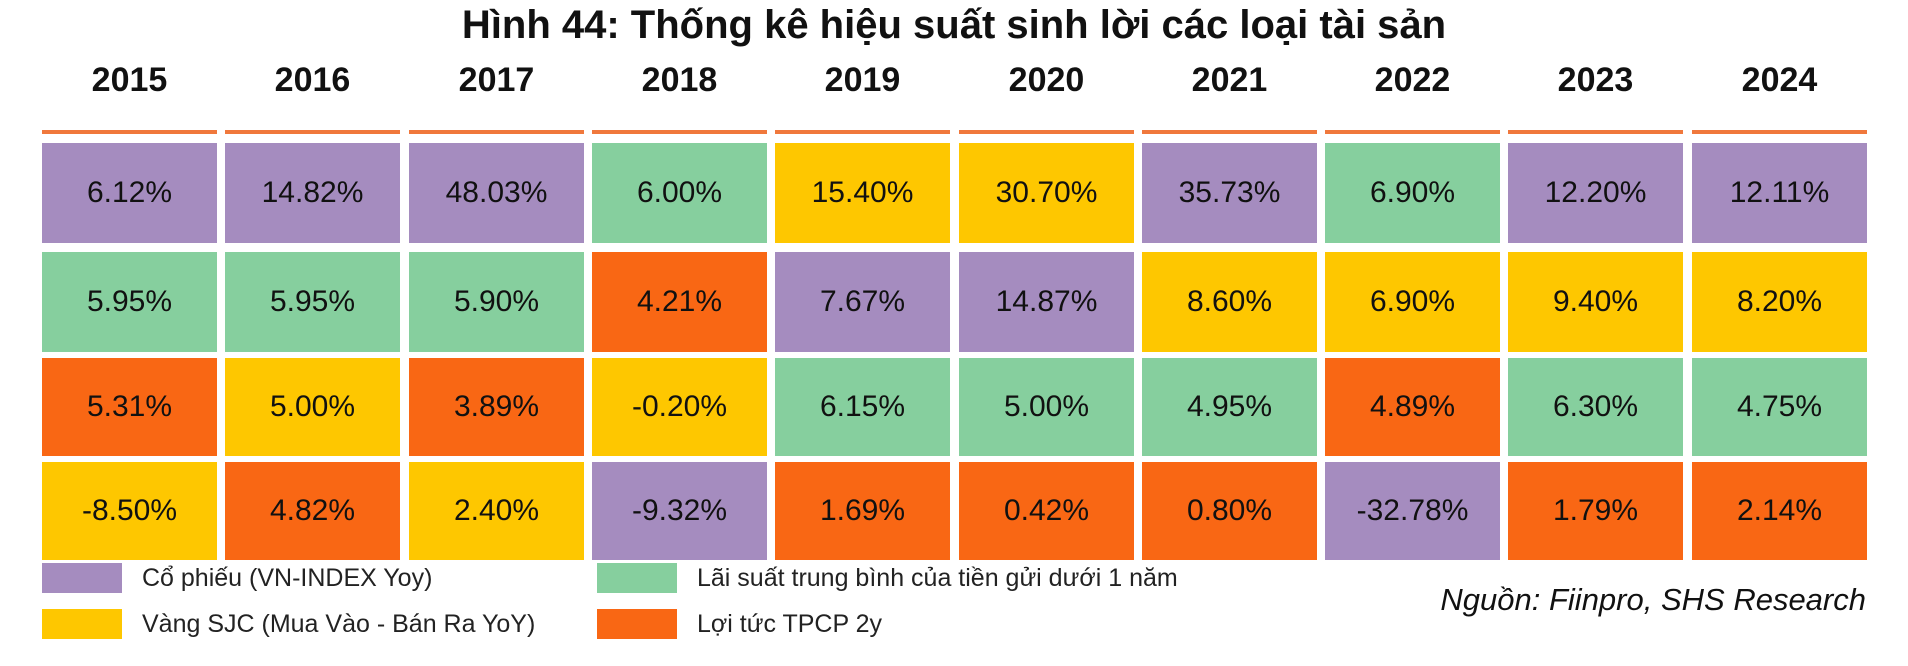 This screenshot has height=666, width=1908. I want to click on cell-2023-gold: 9.40%, so click(1595, 302).